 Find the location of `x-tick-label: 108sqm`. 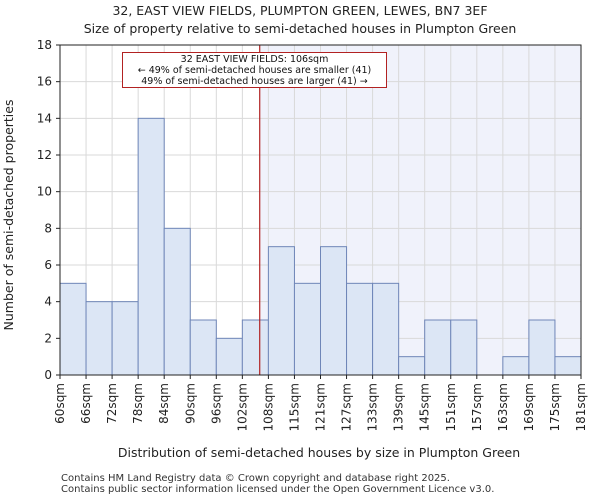

x-tick-label: 108sqm is located at coordinates (268, 407).